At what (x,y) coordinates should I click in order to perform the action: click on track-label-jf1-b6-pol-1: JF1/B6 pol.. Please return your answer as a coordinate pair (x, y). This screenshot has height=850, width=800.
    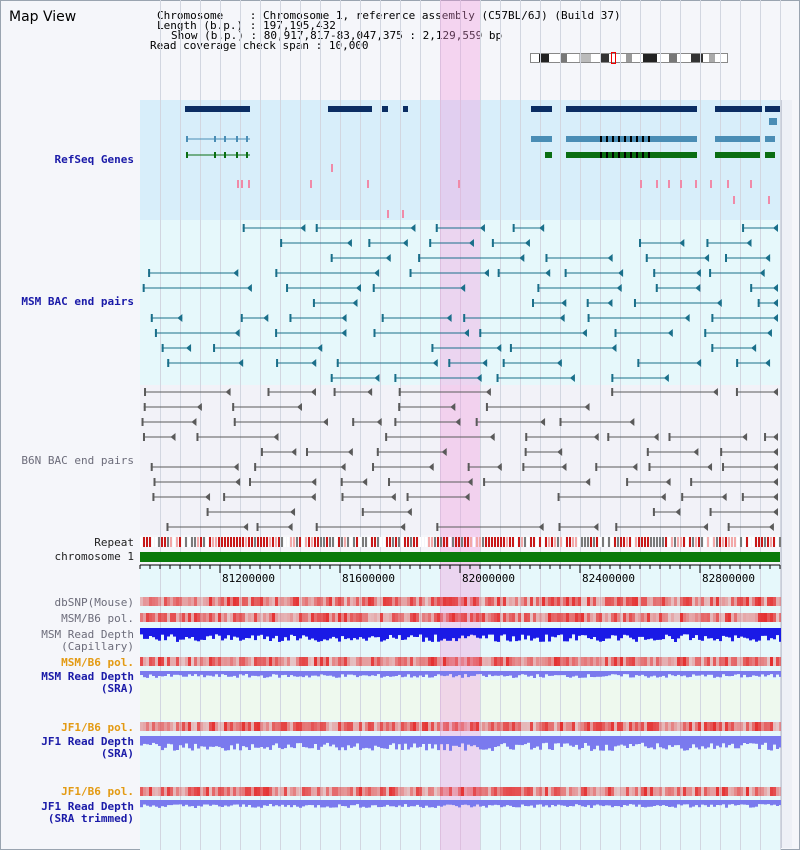
    Looking at the image, I should click on (97, 727).